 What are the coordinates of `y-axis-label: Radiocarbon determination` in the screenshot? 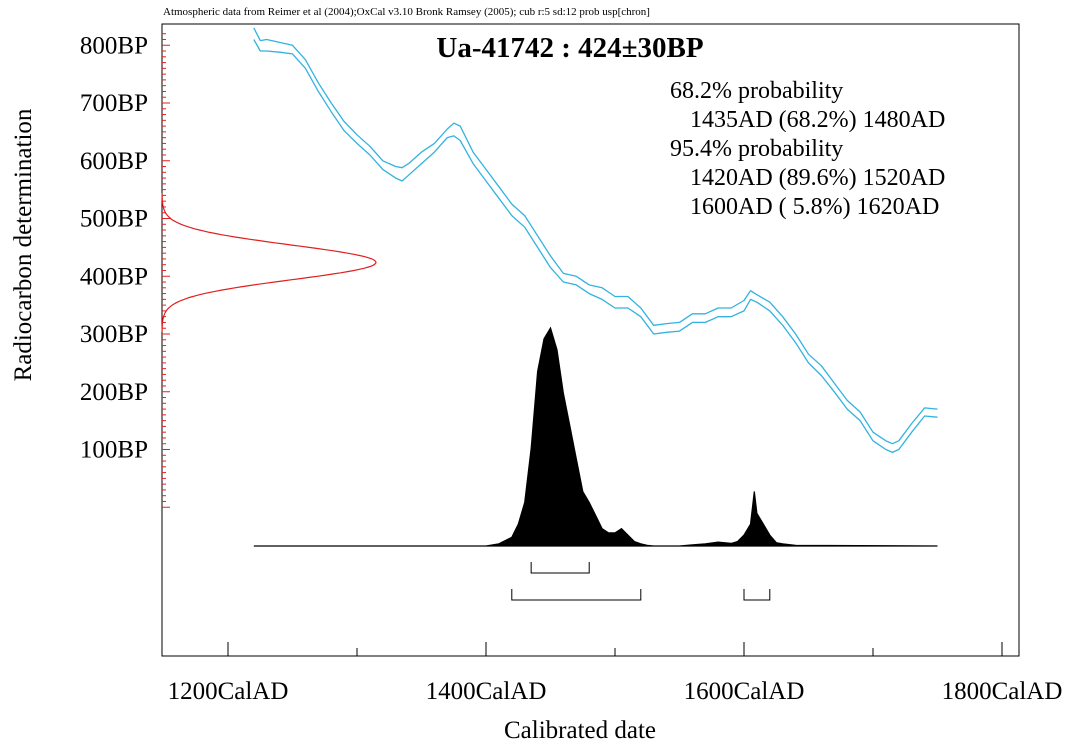 It's located at (23, 244).